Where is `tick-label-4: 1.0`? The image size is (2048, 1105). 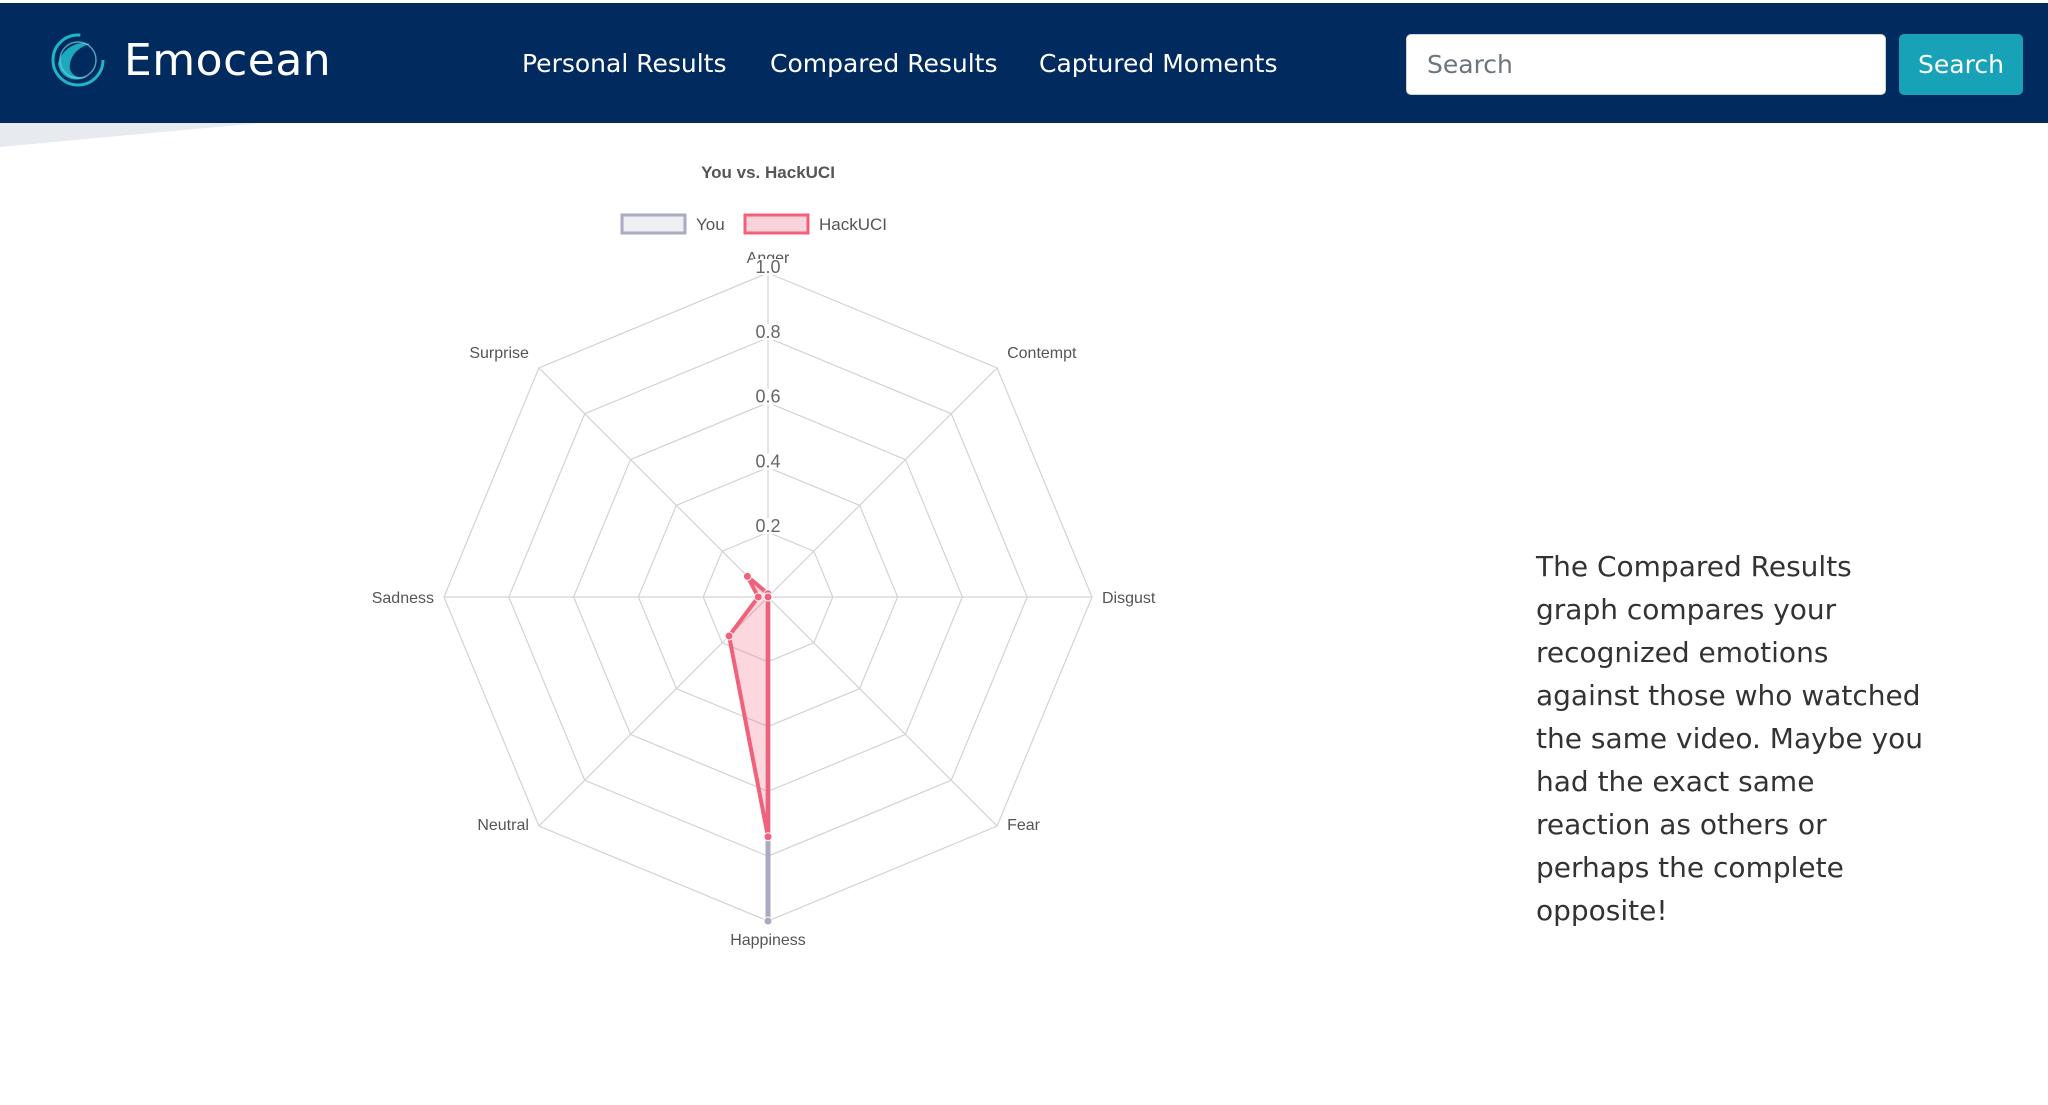 tick-label-4: 1.0 is located at coordinates (767, 267).